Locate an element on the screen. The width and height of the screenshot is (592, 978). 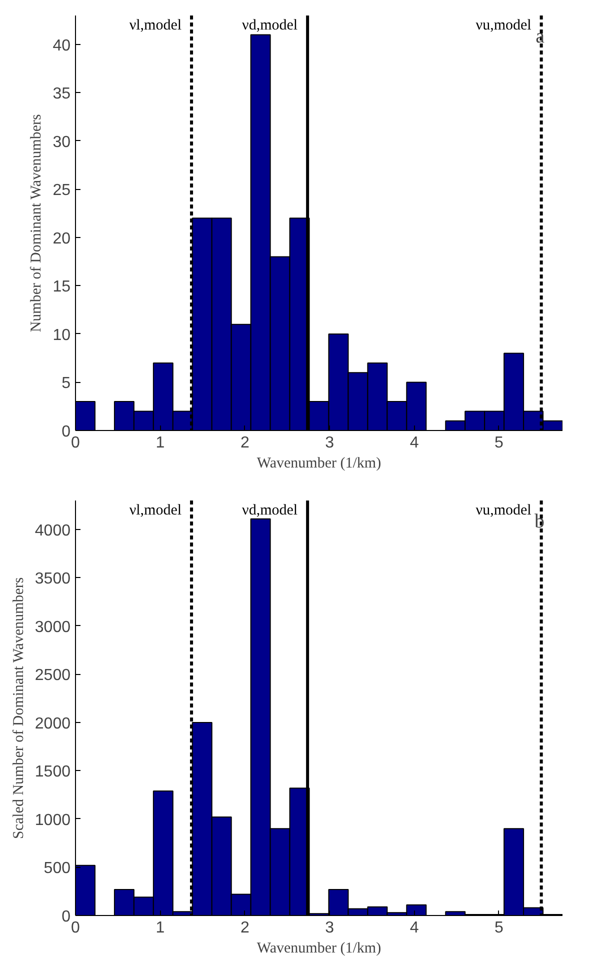
text: a is located at coordinates (540, 37).